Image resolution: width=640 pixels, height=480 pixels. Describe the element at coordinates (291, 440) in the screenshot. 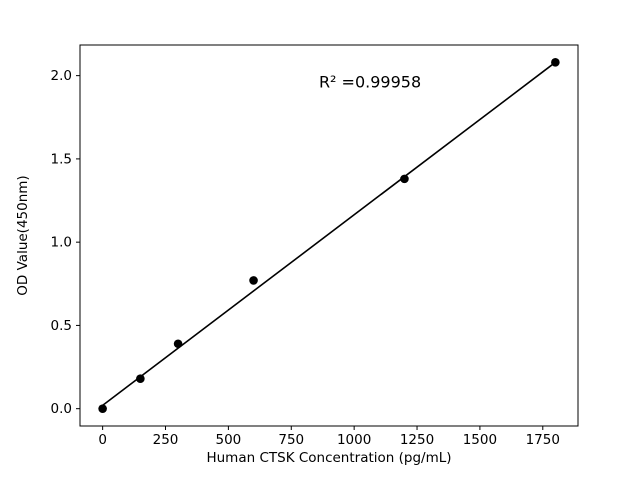

I see `x-tick-label: 750` at that location.